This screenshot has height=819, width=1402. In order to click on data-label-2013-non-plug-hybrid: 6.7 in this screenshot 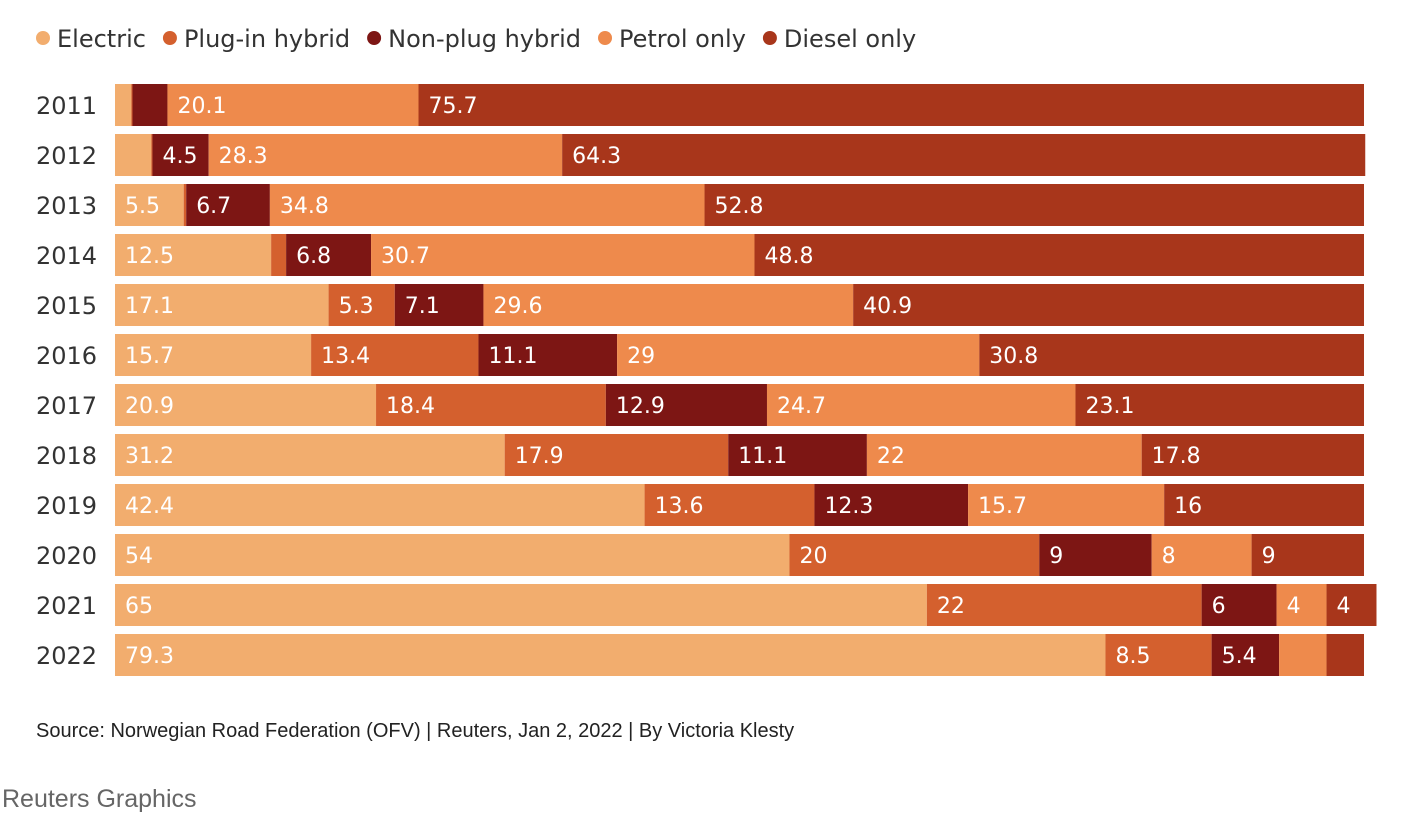, I will do `click(213, 206)`.